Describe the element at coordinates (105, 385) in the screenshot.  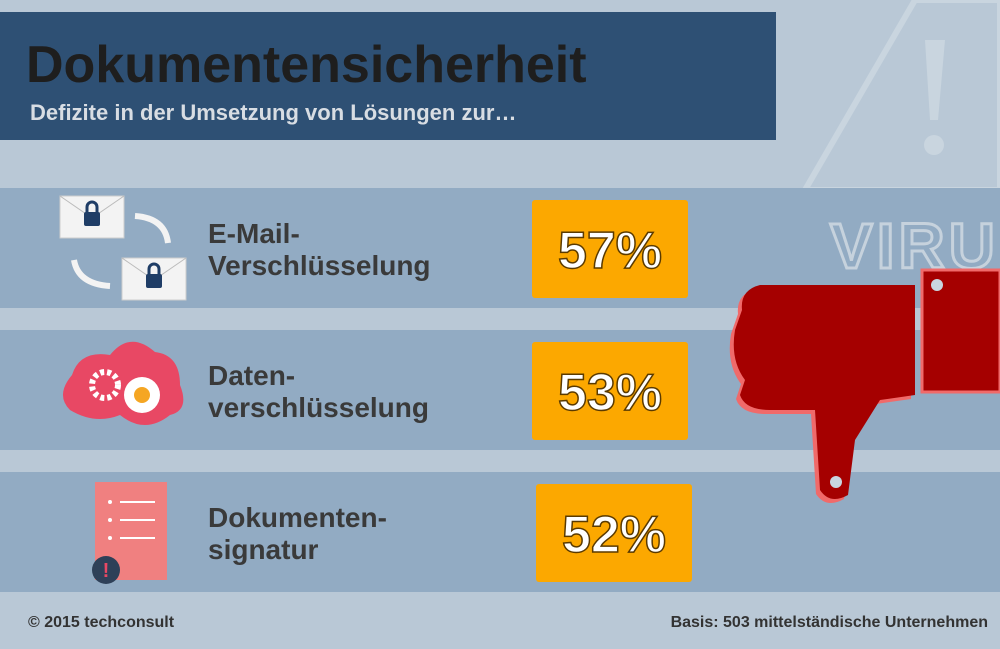
I see `gear` at that location.